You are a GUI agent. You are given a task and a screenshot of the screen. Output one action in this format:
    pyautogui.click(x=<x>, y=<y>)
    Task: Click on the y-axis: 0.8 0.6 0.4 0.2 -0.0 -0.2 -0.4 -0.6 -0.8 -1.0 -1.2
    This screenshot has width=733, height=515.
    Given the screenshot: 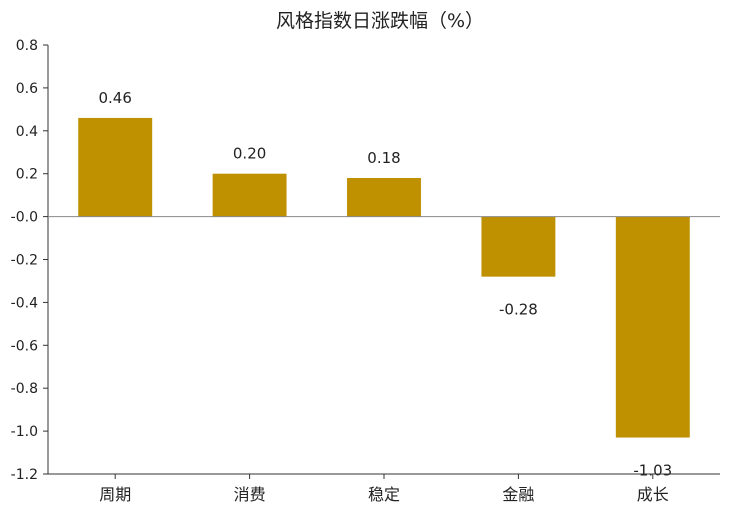 What is the action you would take?
    pyautogui.click(x=30, y=260)
    